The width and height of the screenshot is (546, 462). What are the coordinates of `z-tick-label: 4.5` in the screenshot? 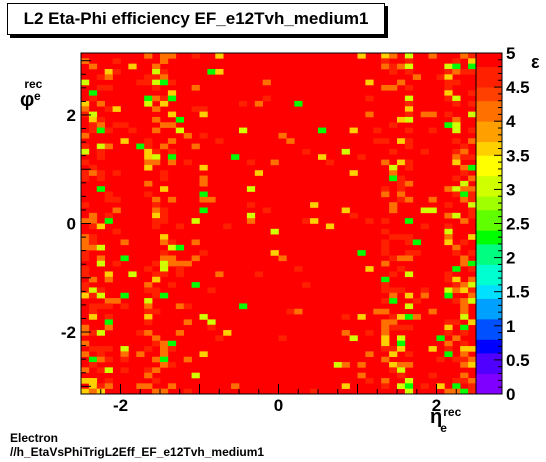 It's located at (518, 87).